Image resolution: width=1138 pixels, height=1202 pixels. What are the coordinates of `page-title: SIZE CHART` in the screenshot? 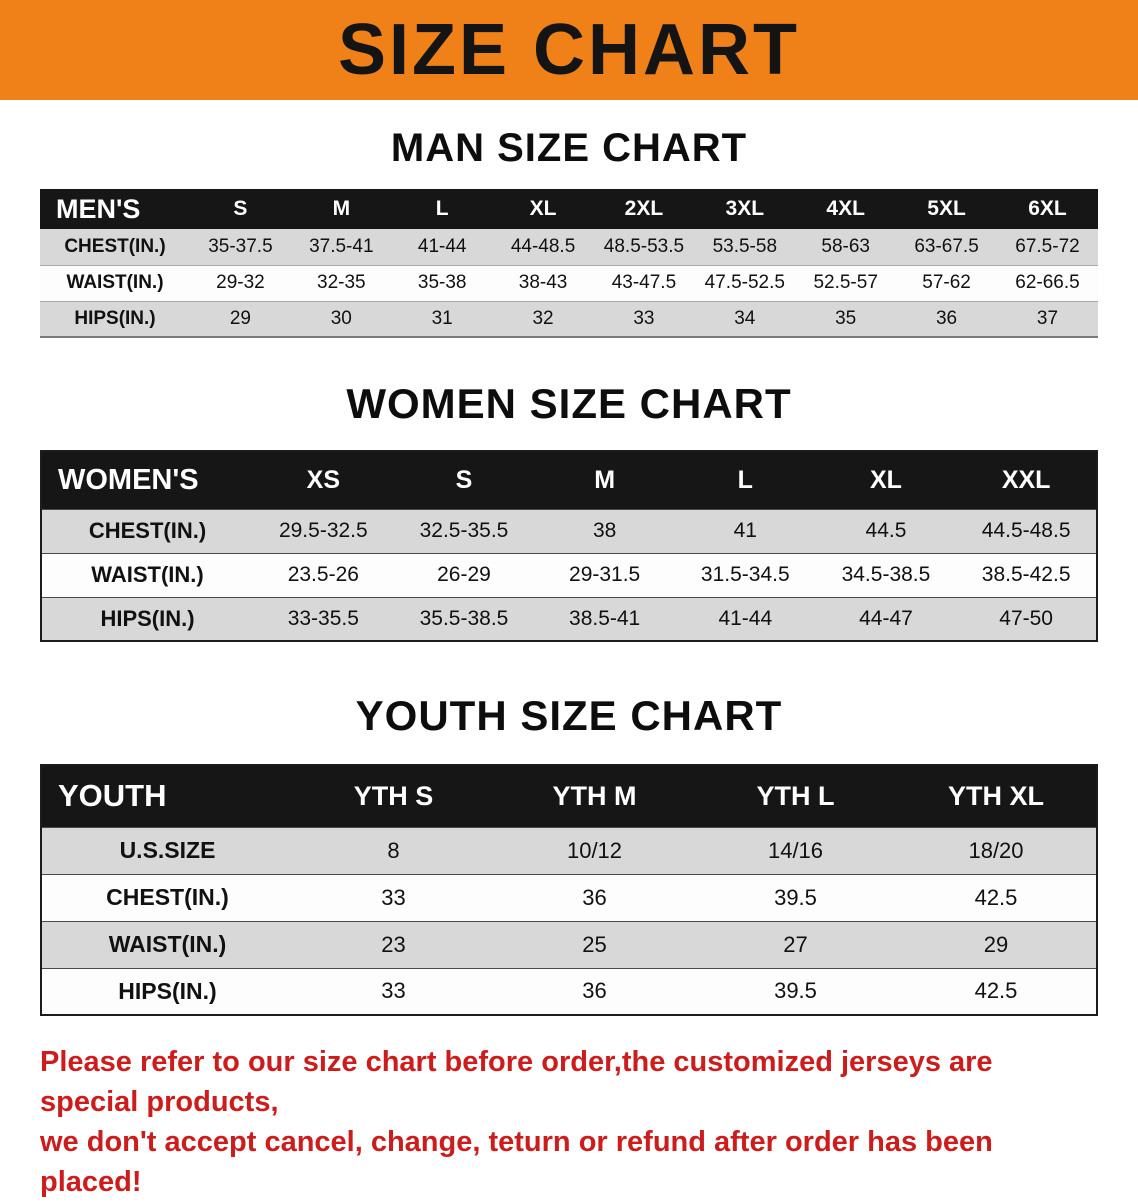 It's located at (569, 50).